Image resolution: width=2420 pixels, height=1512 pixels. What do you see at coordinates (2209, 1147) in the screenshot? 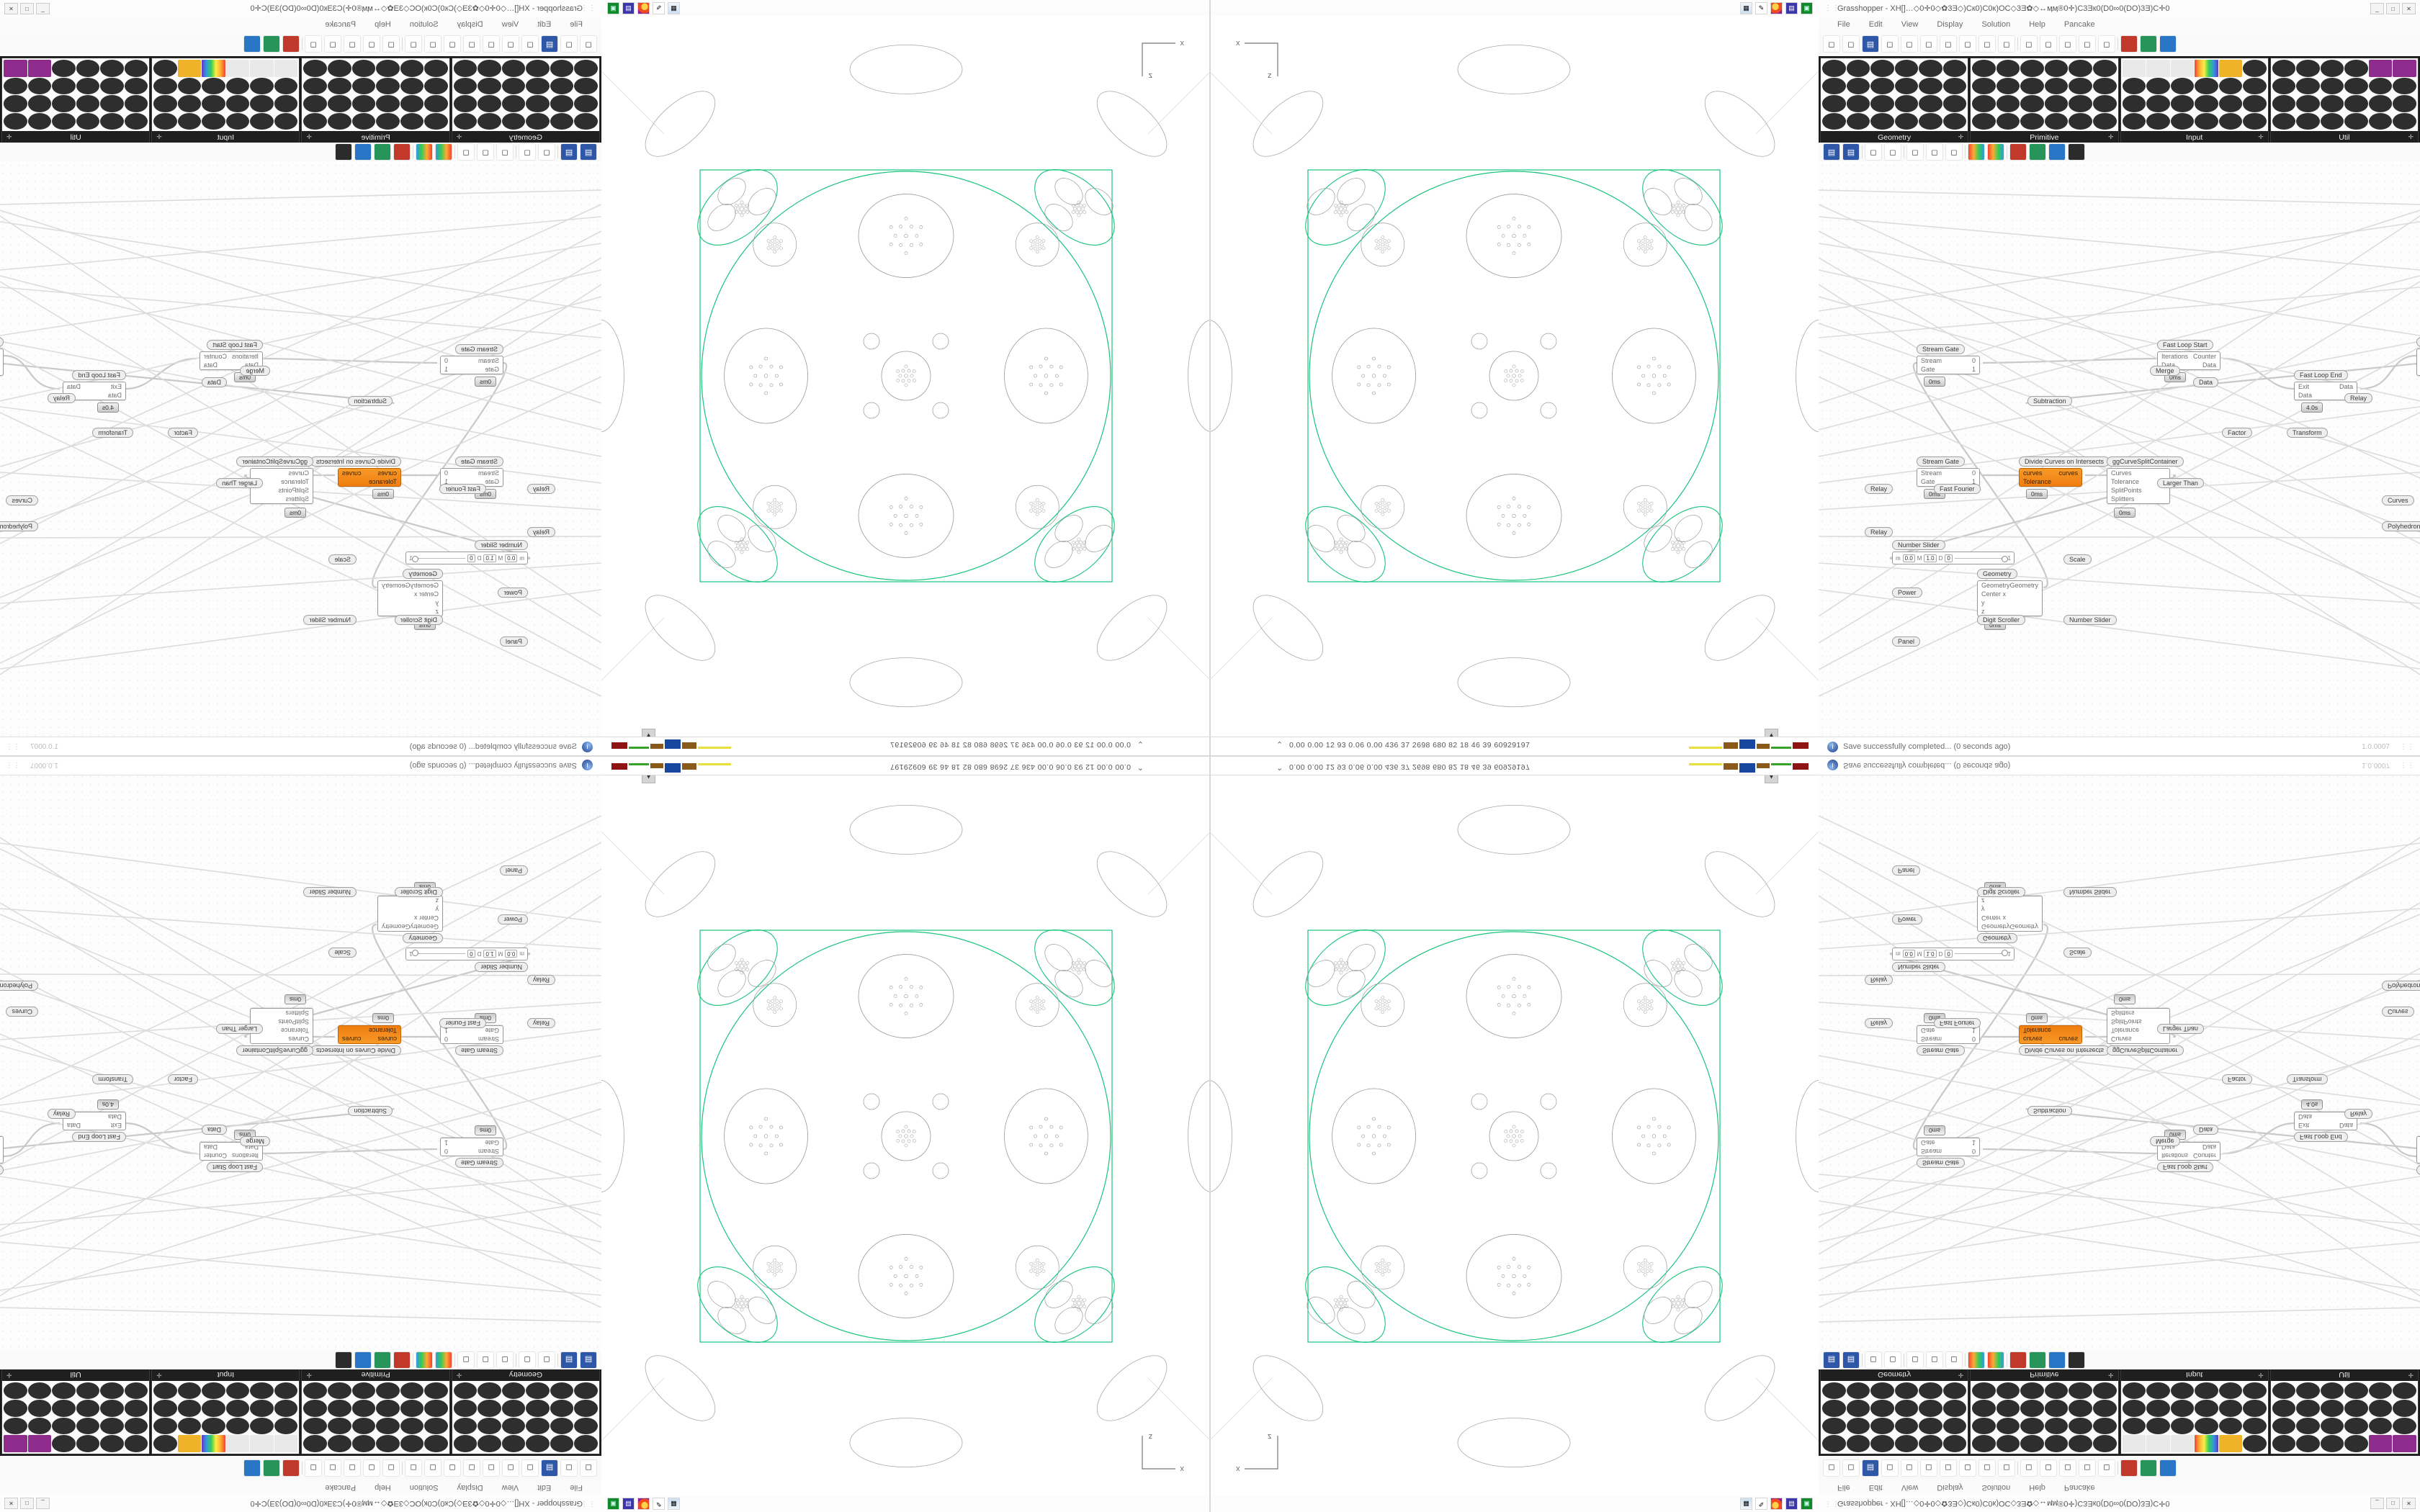
I see `node-output-param: Data` at bounding box center [2209, 1147].